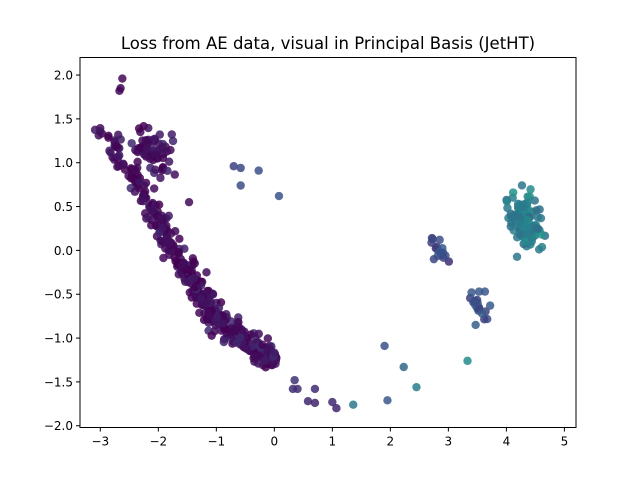 This screenshot has width=640, height=480. What do you see at coordinates (62, 251) in the screenshot?
I see `y-axis: −2.0 −1.5 −1.0 −0.5 0.0 0.5 1.0 1.5 2.0` at bounding box center [62, 251].